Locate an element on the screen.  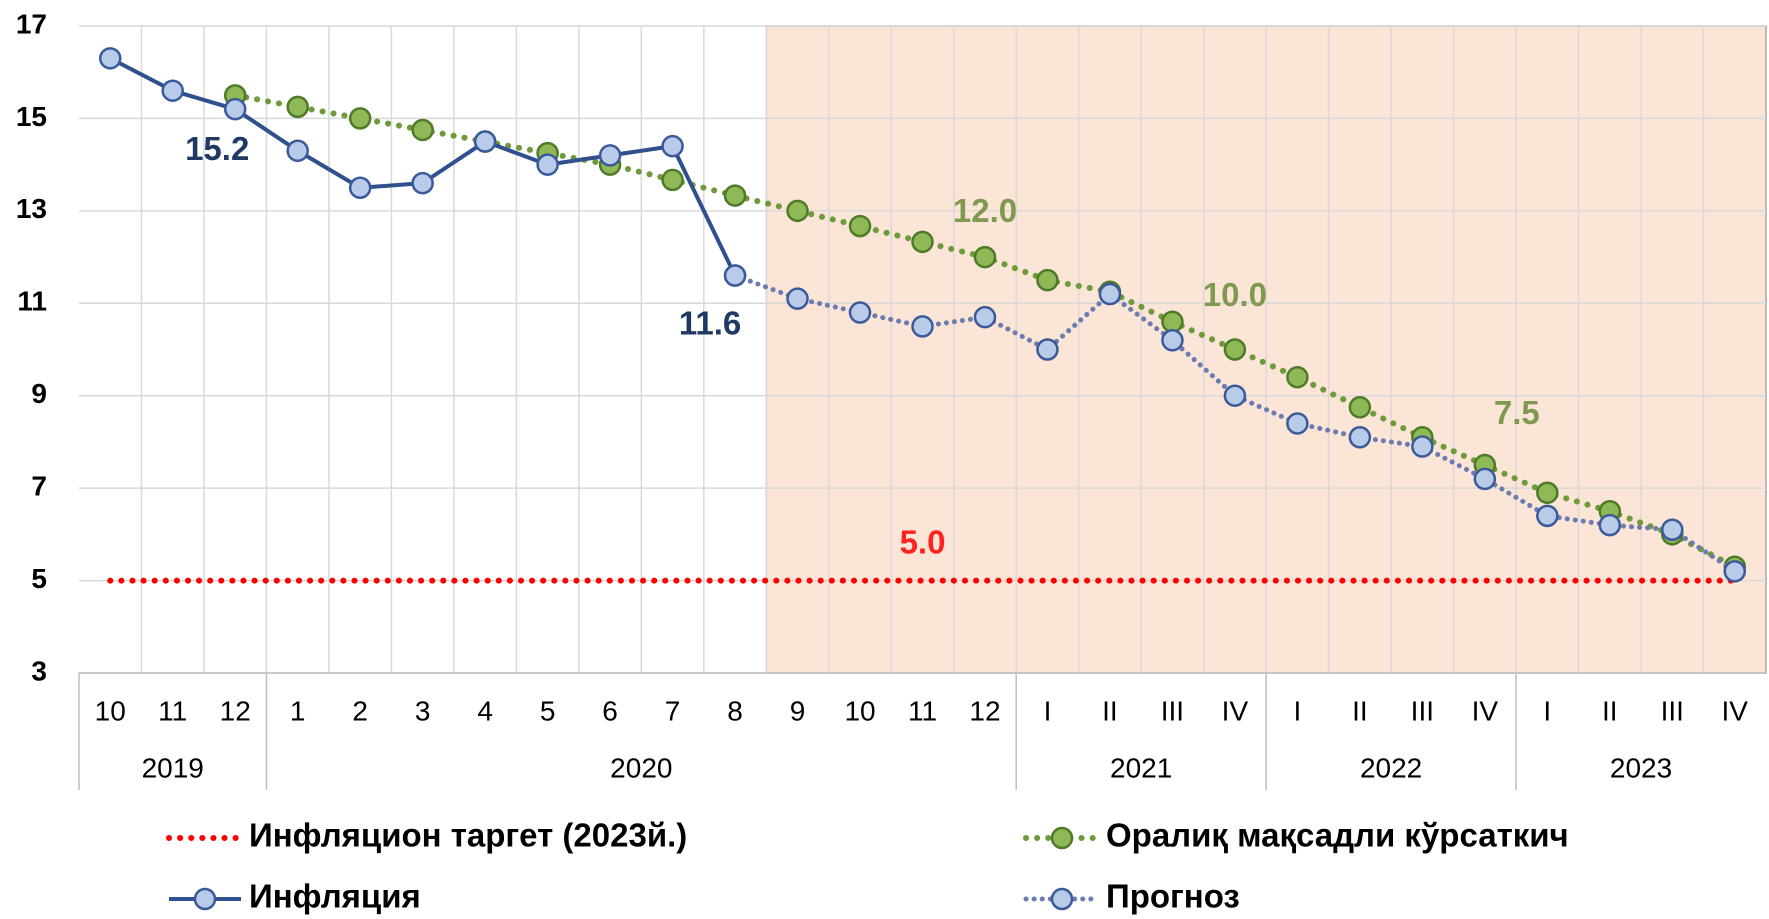
y-tick-label: 7 is located at coordinates (39, 486).